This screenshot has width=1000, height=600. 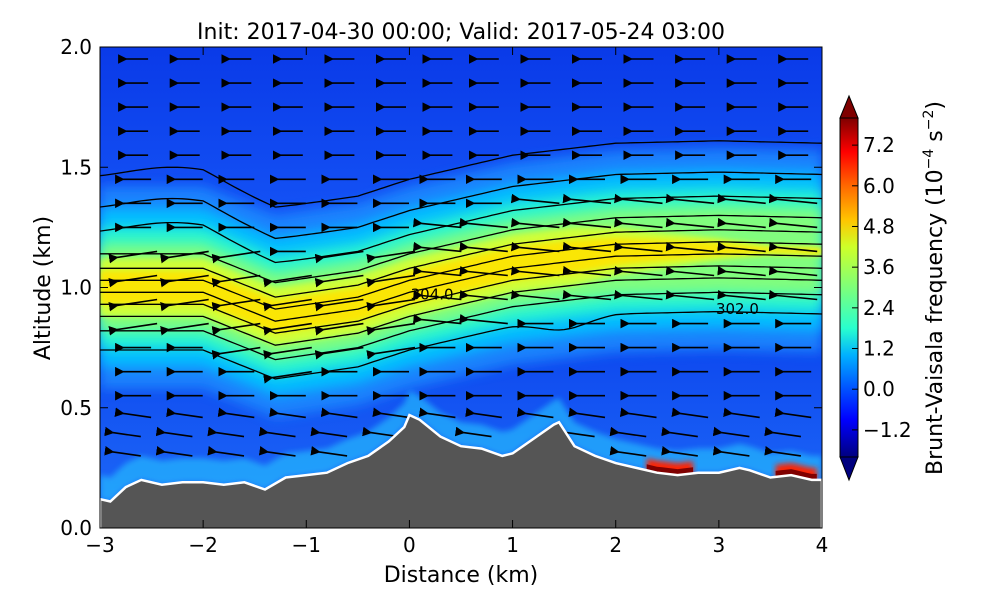 What do you see at coordinates (882, 287) in the screenshot?
I see `colorbar-ticks: −1.2 0.0 1.2 2.4 3.6 4.8 6.0 7.2` at bounding box center [882, 287].